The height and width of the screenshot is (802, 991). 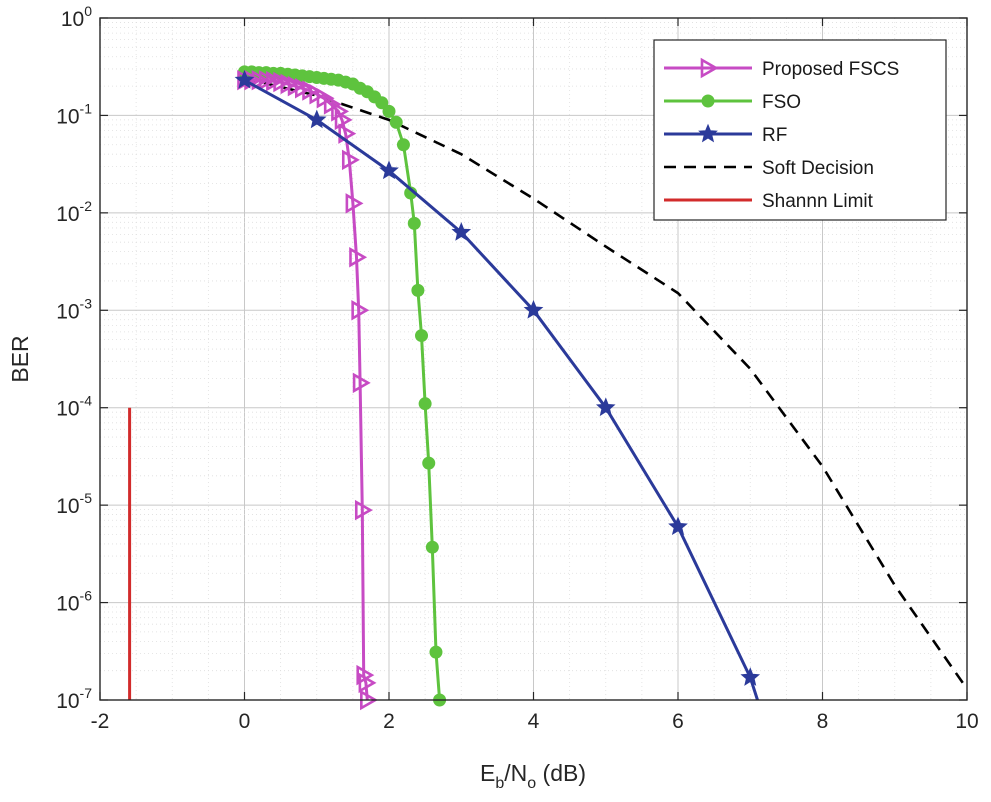 I want to click on legend-item-soft-decision: Soft Decision, so click(x=769, y=168).